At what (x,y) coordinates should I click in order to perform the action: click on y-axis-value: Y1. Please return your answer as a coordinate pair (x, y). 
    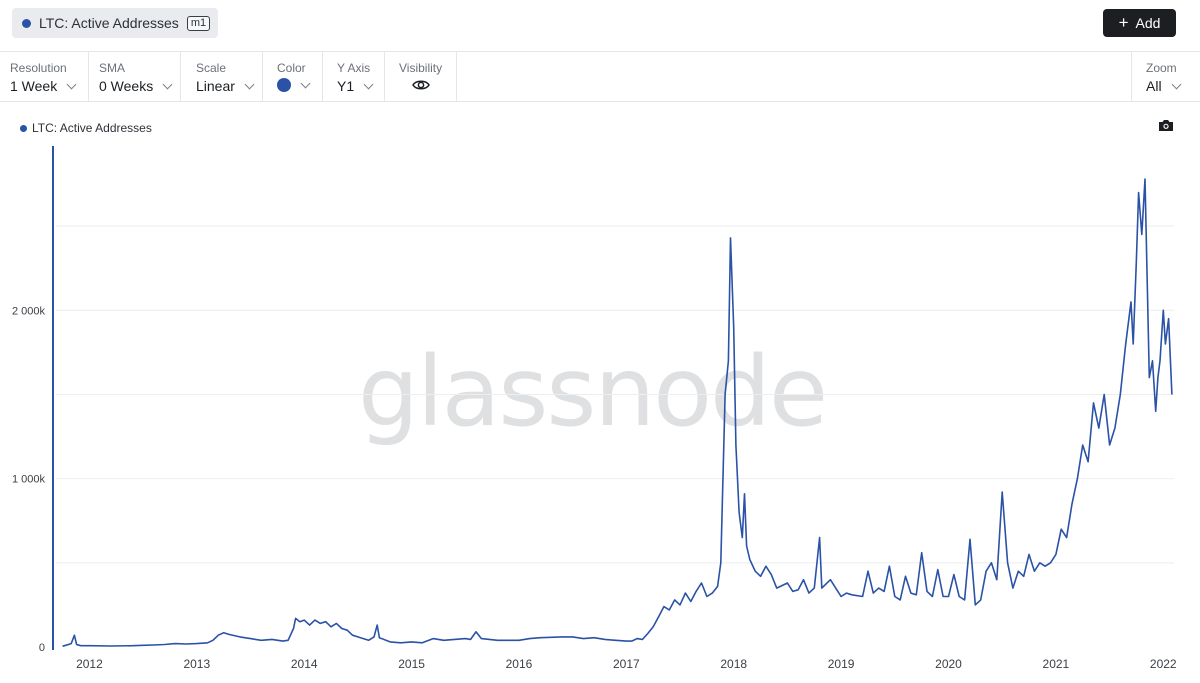
    Looking at the image, I should click on (346, 86).